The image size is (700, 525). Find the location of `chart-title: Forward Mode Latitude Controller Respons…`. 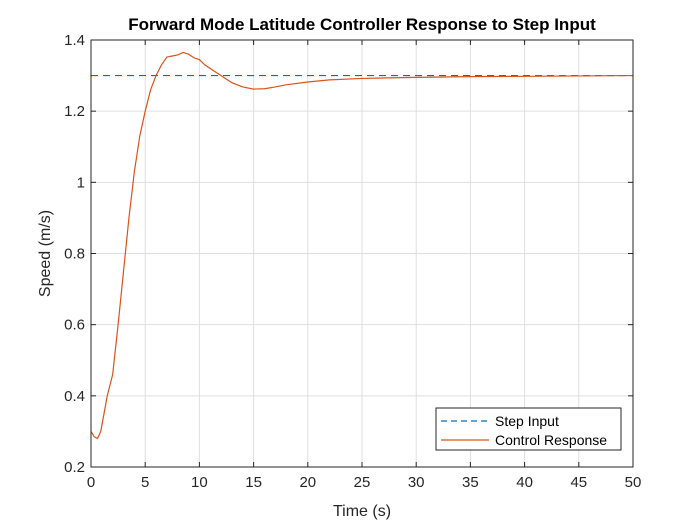

chart-title: Forward Mode Latitude Controller Respons… is located at coordinates (362, 24).